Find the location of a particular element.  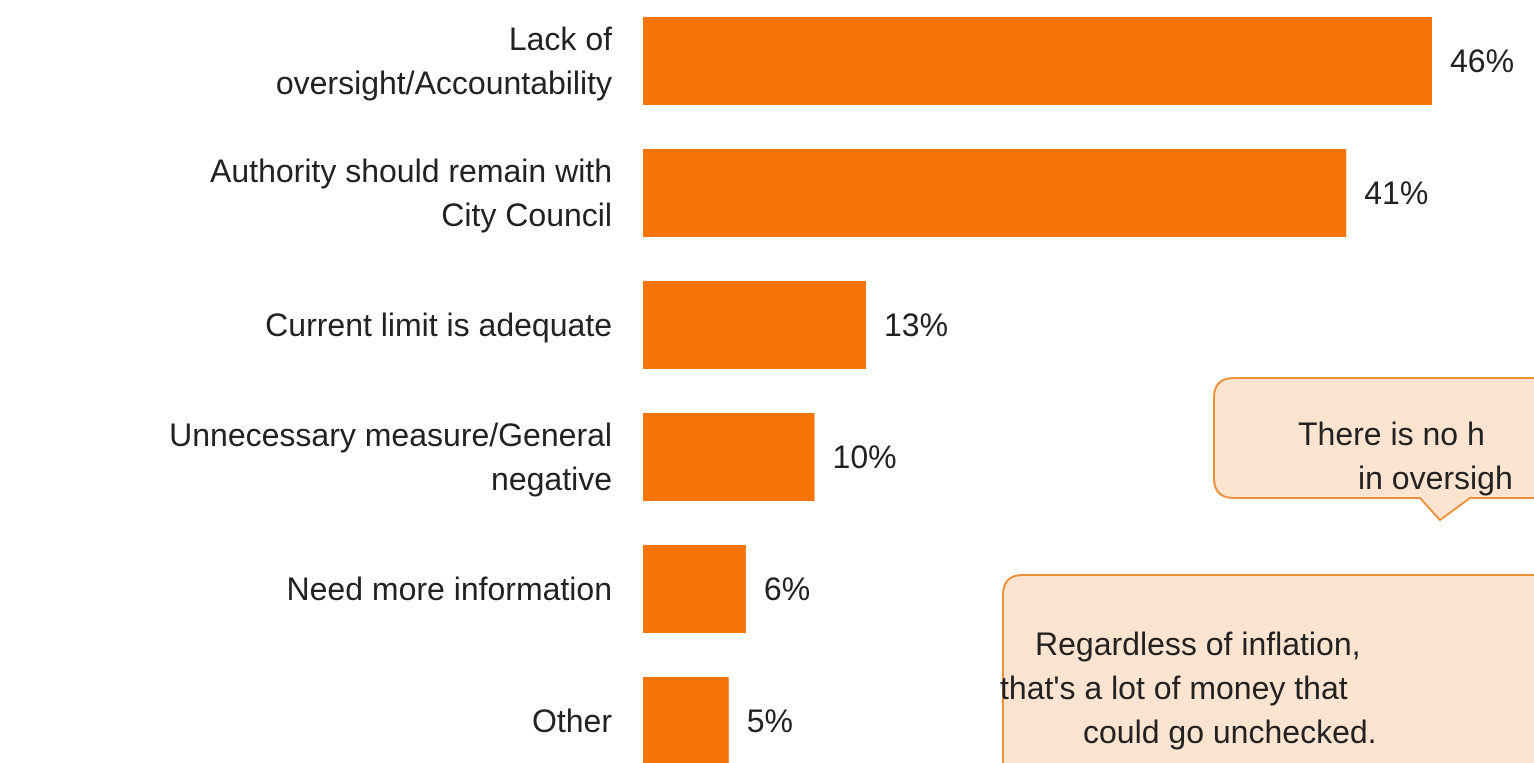

annotation-text: that's a lot of money that is located at coordinates (1174, 688).